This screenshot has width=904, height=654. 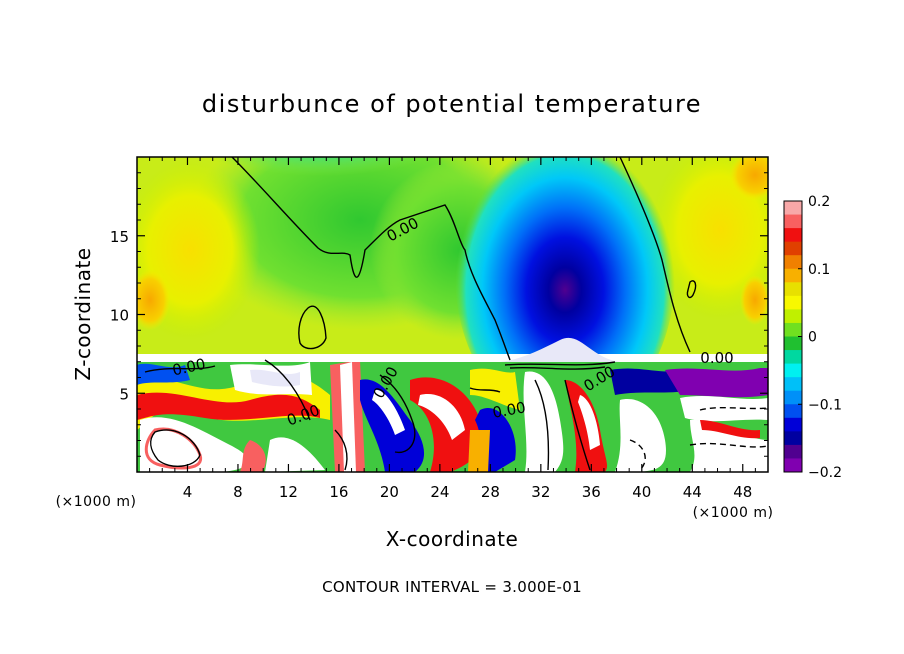 What do you see at coordinates (288, 492) in the screenshot?
I see `x-tick-label: 12` at bounding box center [288, 492].